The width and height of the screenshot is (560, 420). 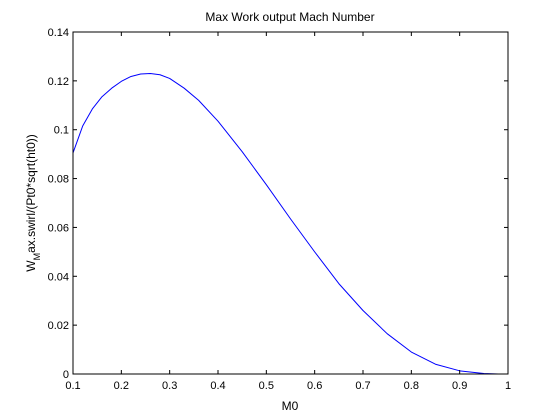 I want to click on y-tick-label: 0.1, so click(x=61, y=131).